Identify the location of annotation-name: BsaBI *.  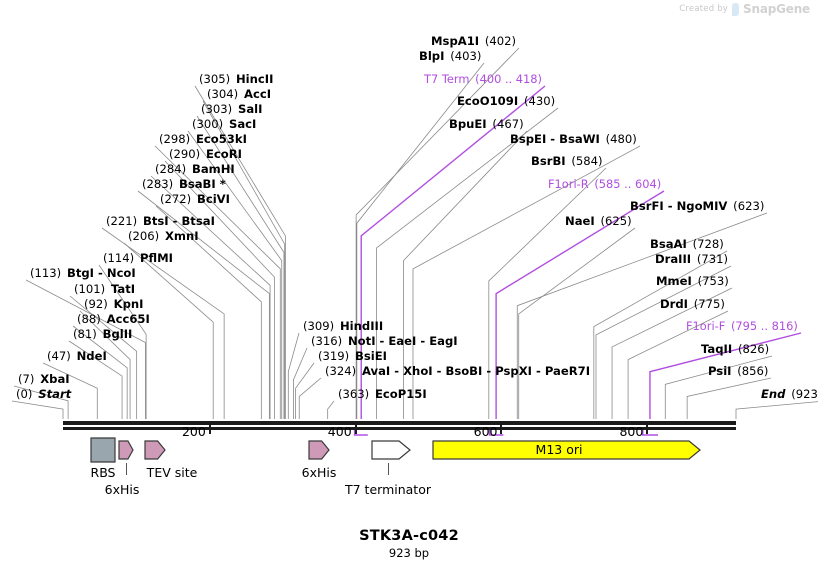
(202, 184).